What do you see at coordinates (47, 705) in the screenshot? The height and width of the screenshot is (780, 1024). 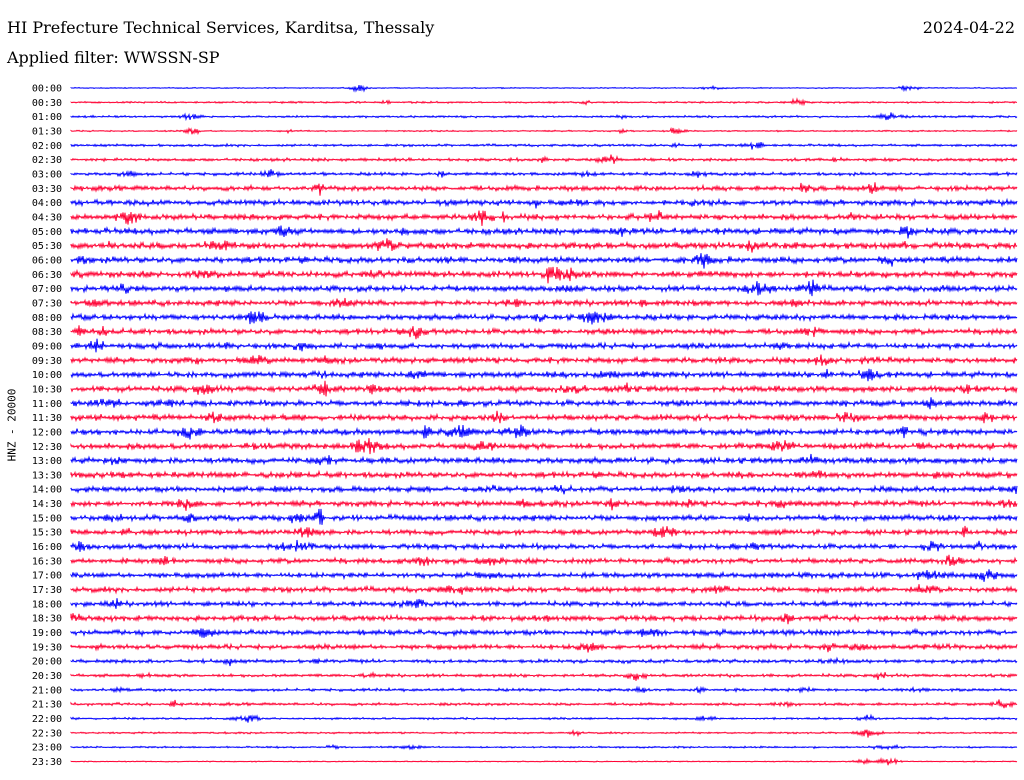 I see `time-tick-label: 21:30` at bounding box center [47, 705].